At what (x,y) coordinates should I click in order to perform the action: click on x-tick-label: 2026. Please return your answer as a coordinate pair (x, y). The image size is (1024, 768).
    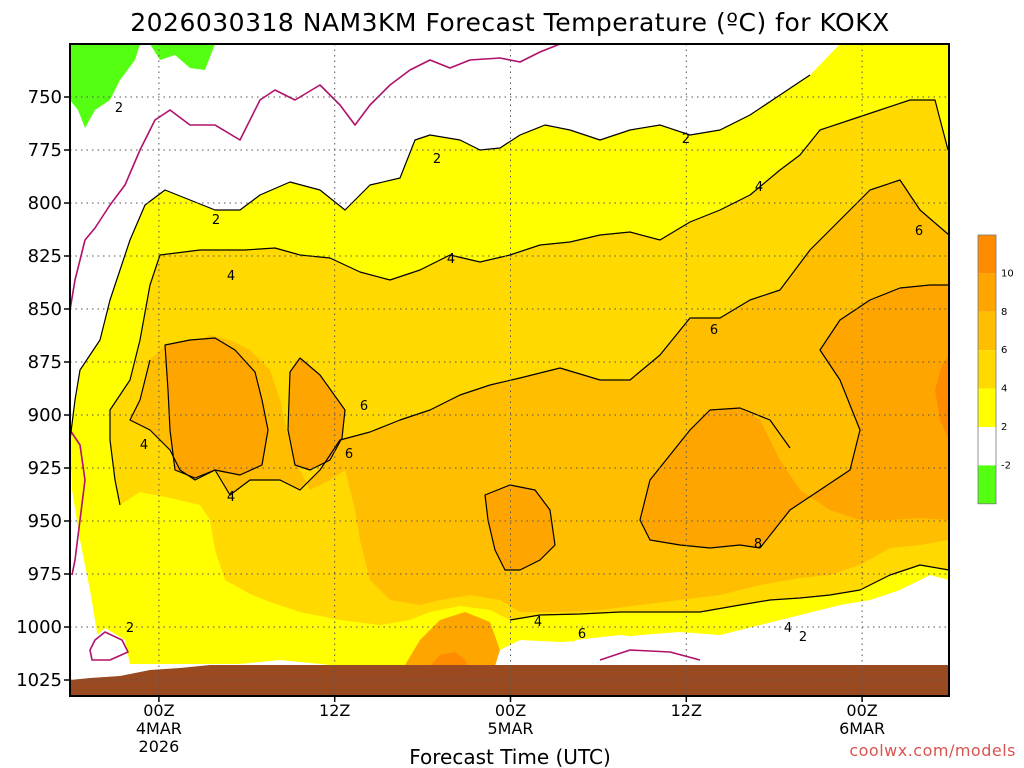
    Looking at the image, I should click on (159, 746).